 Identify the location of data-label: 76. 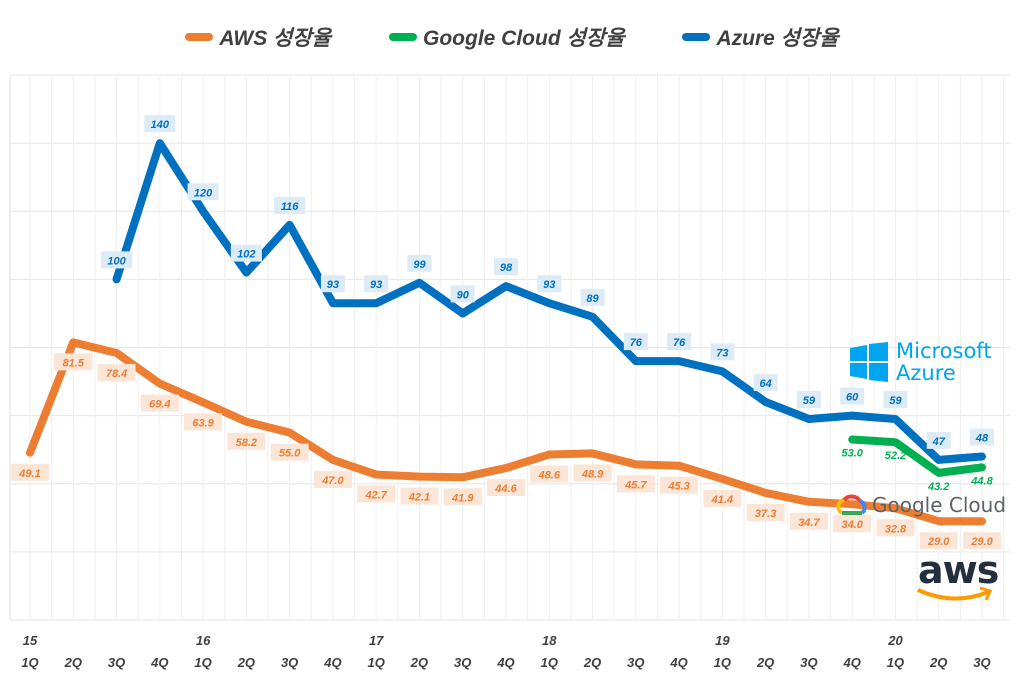
(636, 343).